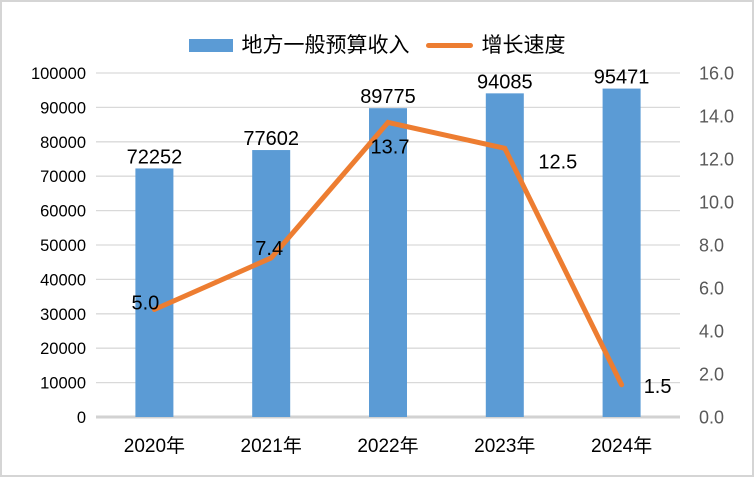 The image size is (754, 477). What do you see at coordinates (390, 147) in the screenshot?
I see `line-value-label: 13.7` at bounding box center [390, 147].